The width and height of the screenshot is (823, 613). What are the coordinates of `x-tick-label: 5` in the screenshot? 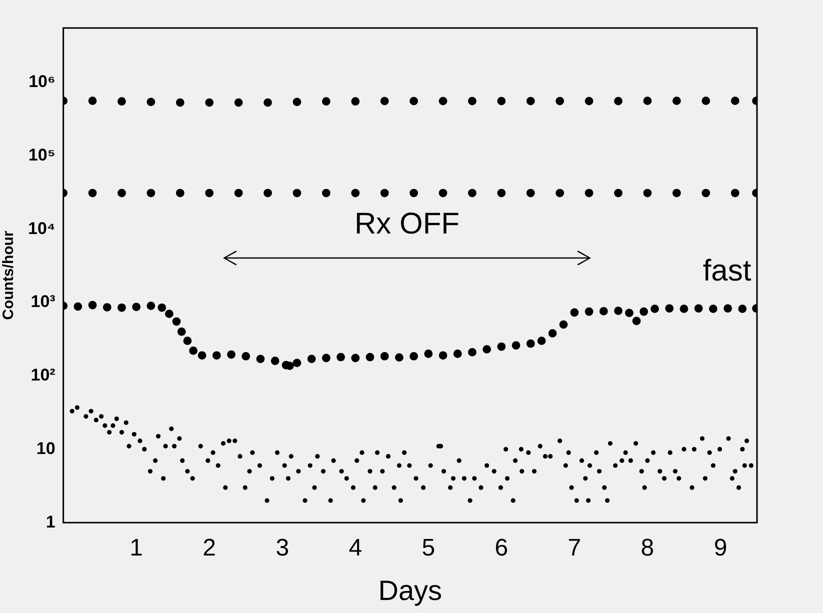 It's located at (429, 548).